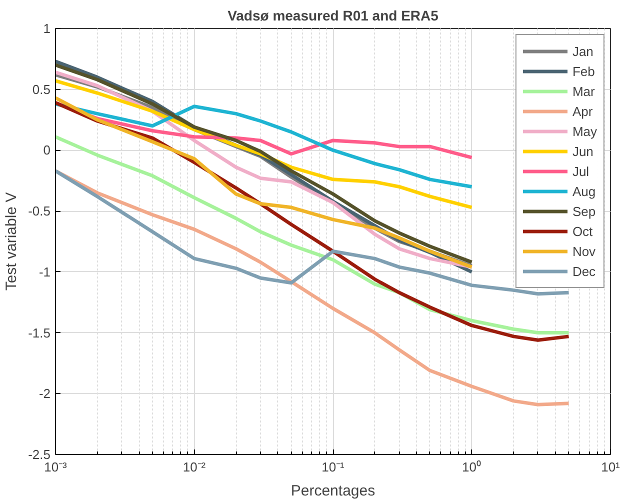 Image resolution: width=630 pixels, height=502 pixels. What do you see at coordinates (41, 89) in the screenshot?
I see `y-tick-label: 0.5` at bounding box center [41, 89].